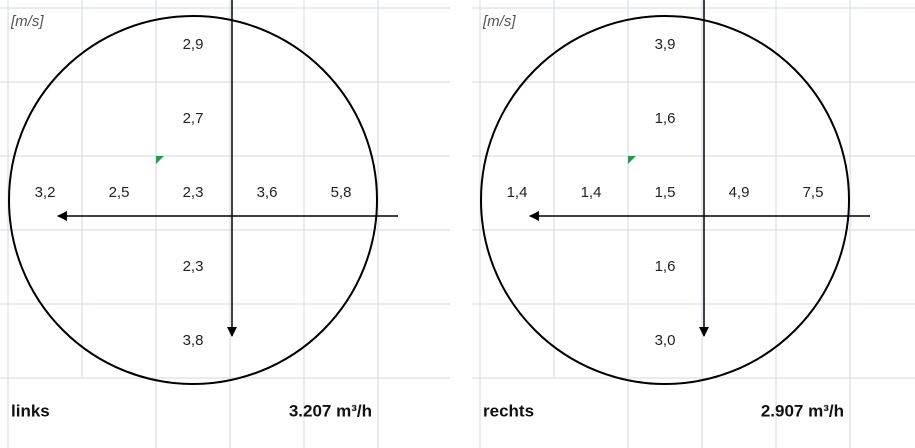  I want to click on velocity: 2,9, so click(193, 44).